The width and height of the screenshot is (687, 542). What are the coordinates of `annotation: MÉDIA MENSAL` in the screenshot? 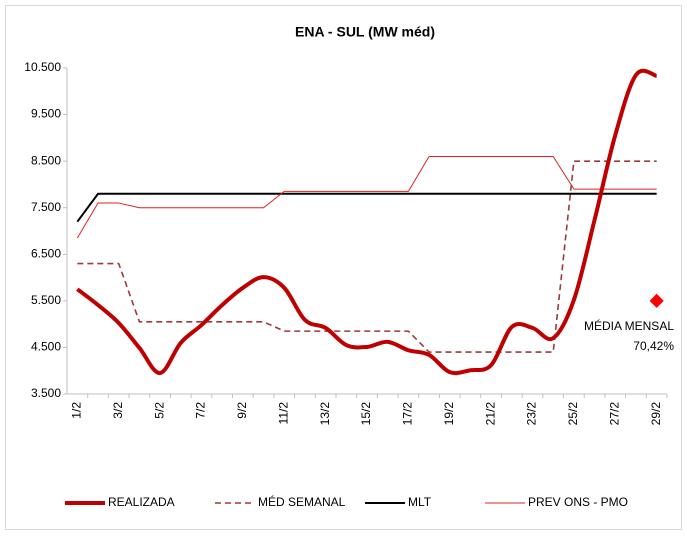 It's located at (629, 325).